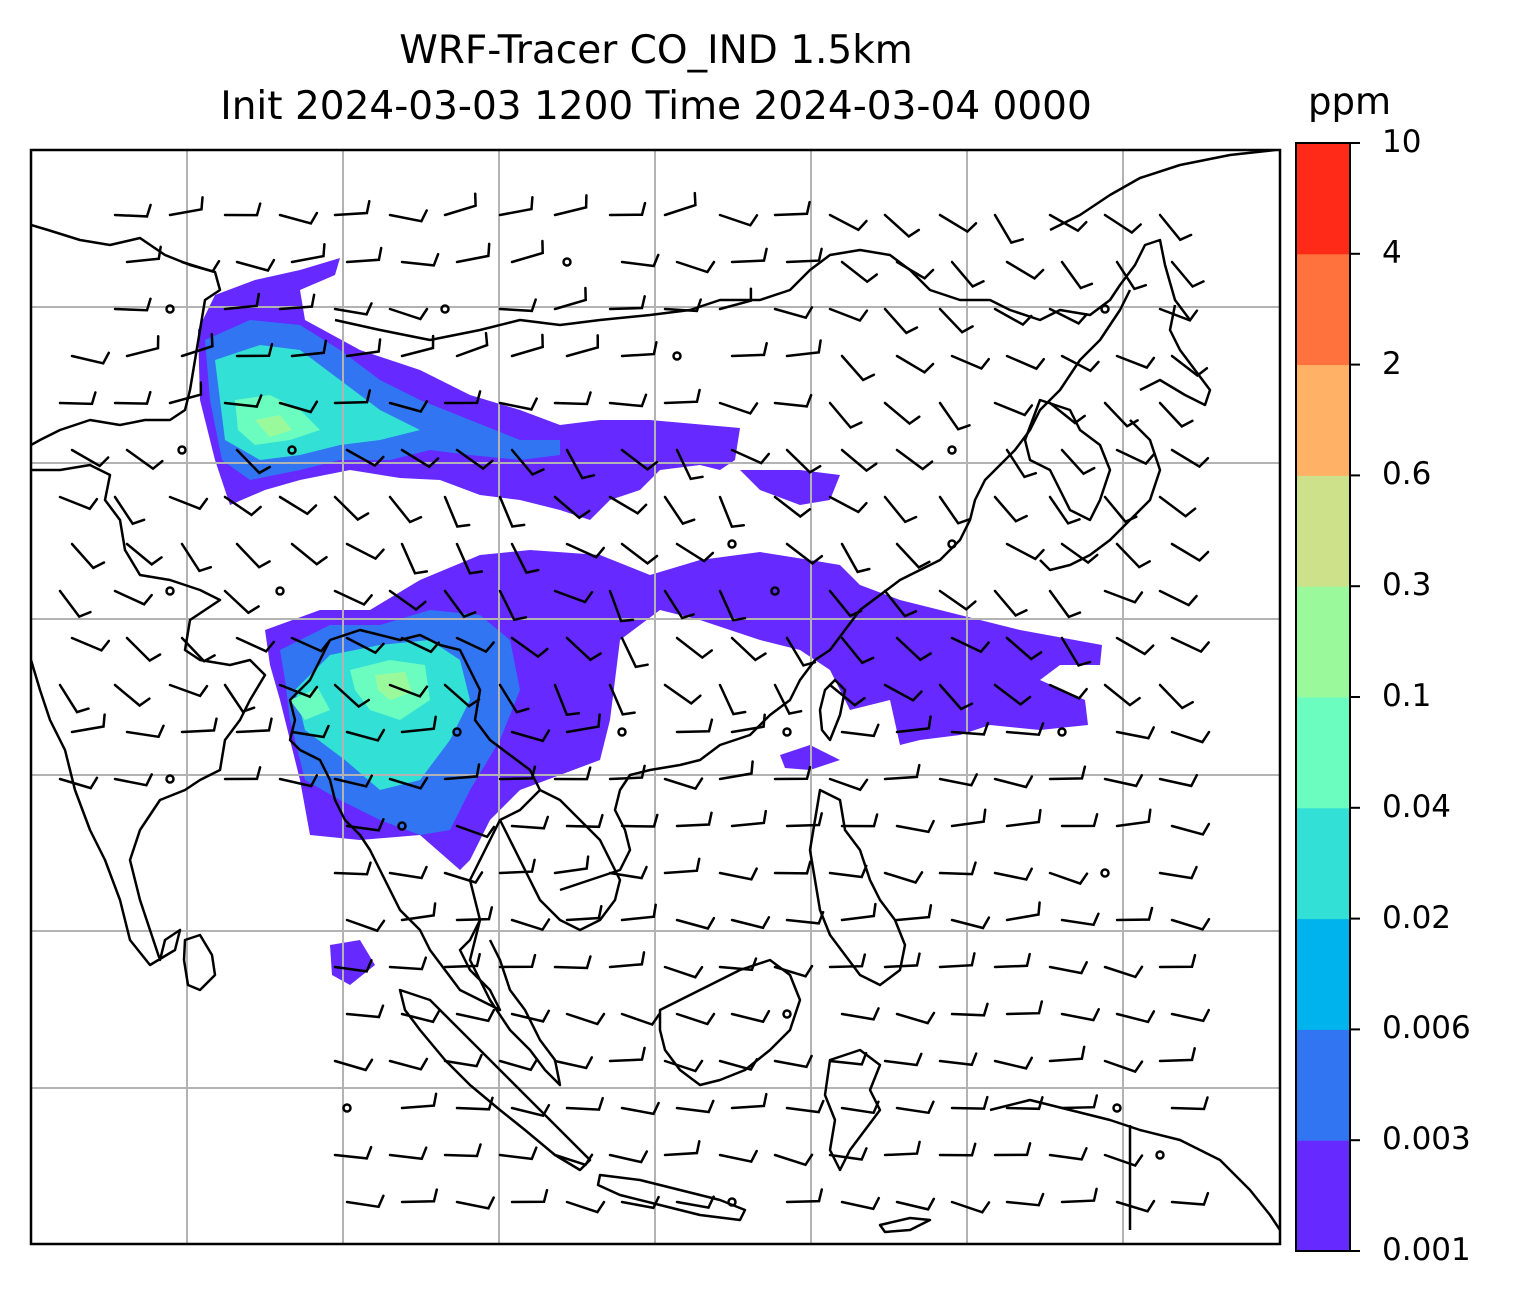 Image resolution: width=1528 pixels, height=1306 pixels. I want to click on colorbar-unit: ppm, so click(1350, 101).